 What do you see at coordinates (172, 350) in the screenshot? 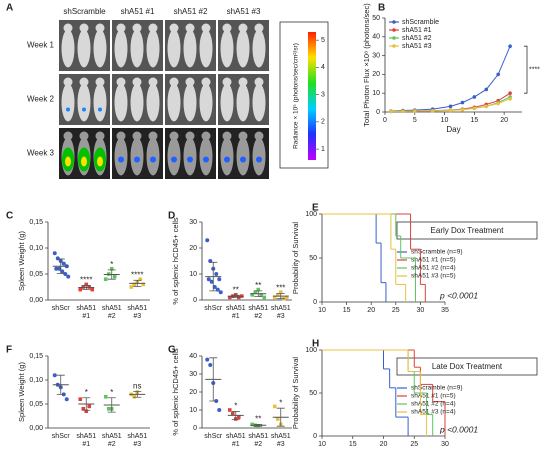
I see `panel-label: G` at bounding box center [172, 350].